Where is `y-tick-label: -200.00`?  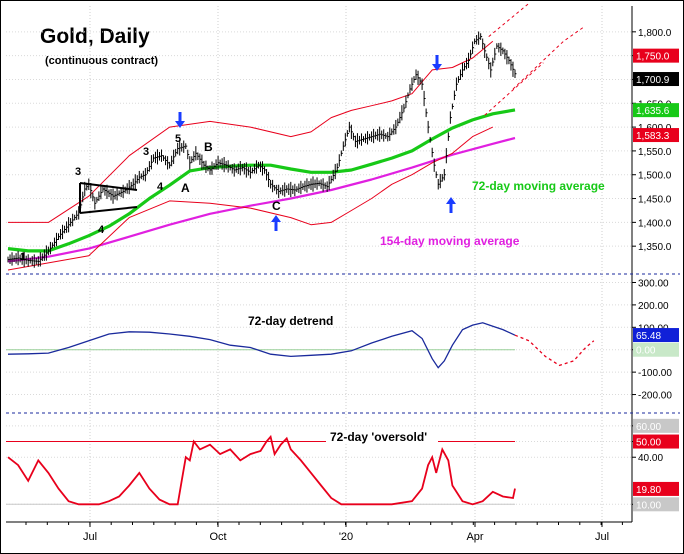
y-tick-label: -200.00 is located at coordinates (655, 396).